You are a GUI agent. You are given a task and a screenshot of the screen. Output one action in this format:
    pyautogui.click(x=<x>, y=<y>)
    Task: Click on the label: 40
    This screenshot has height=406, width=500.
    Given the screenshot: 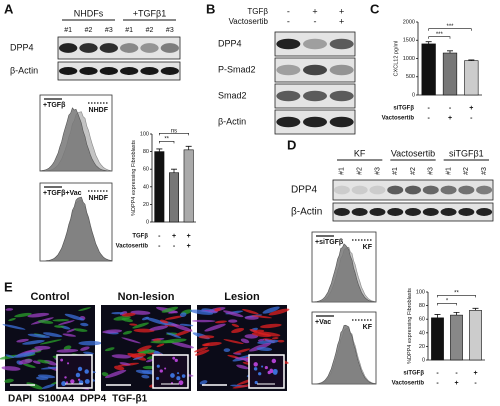 What is the action you would take?
    pyautogui.click(x=422, y=333)
    